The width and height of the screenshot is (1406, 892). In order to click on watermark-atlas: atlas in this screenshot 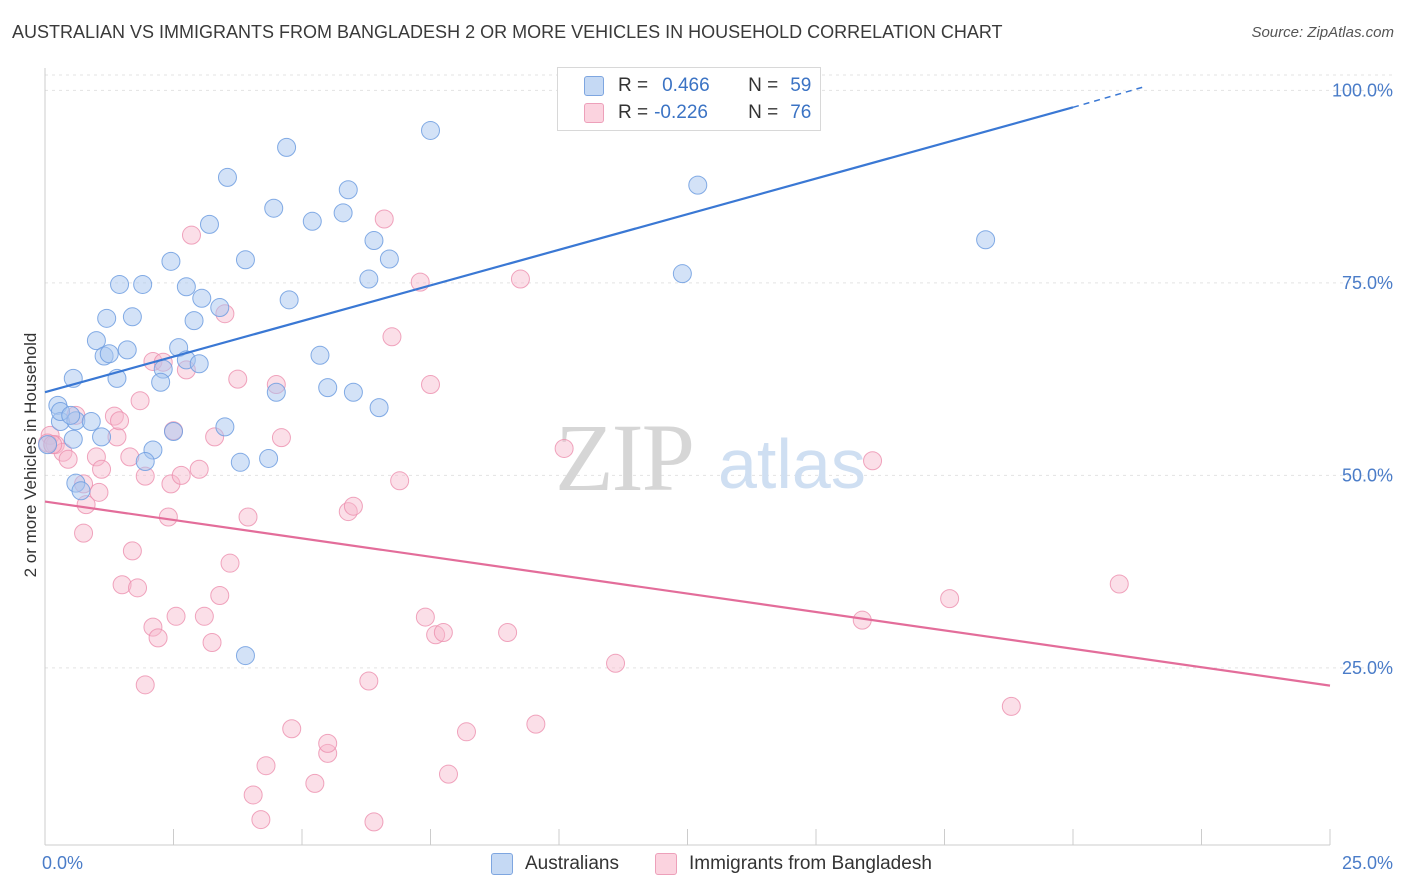, I will do `click(792, 464)`.